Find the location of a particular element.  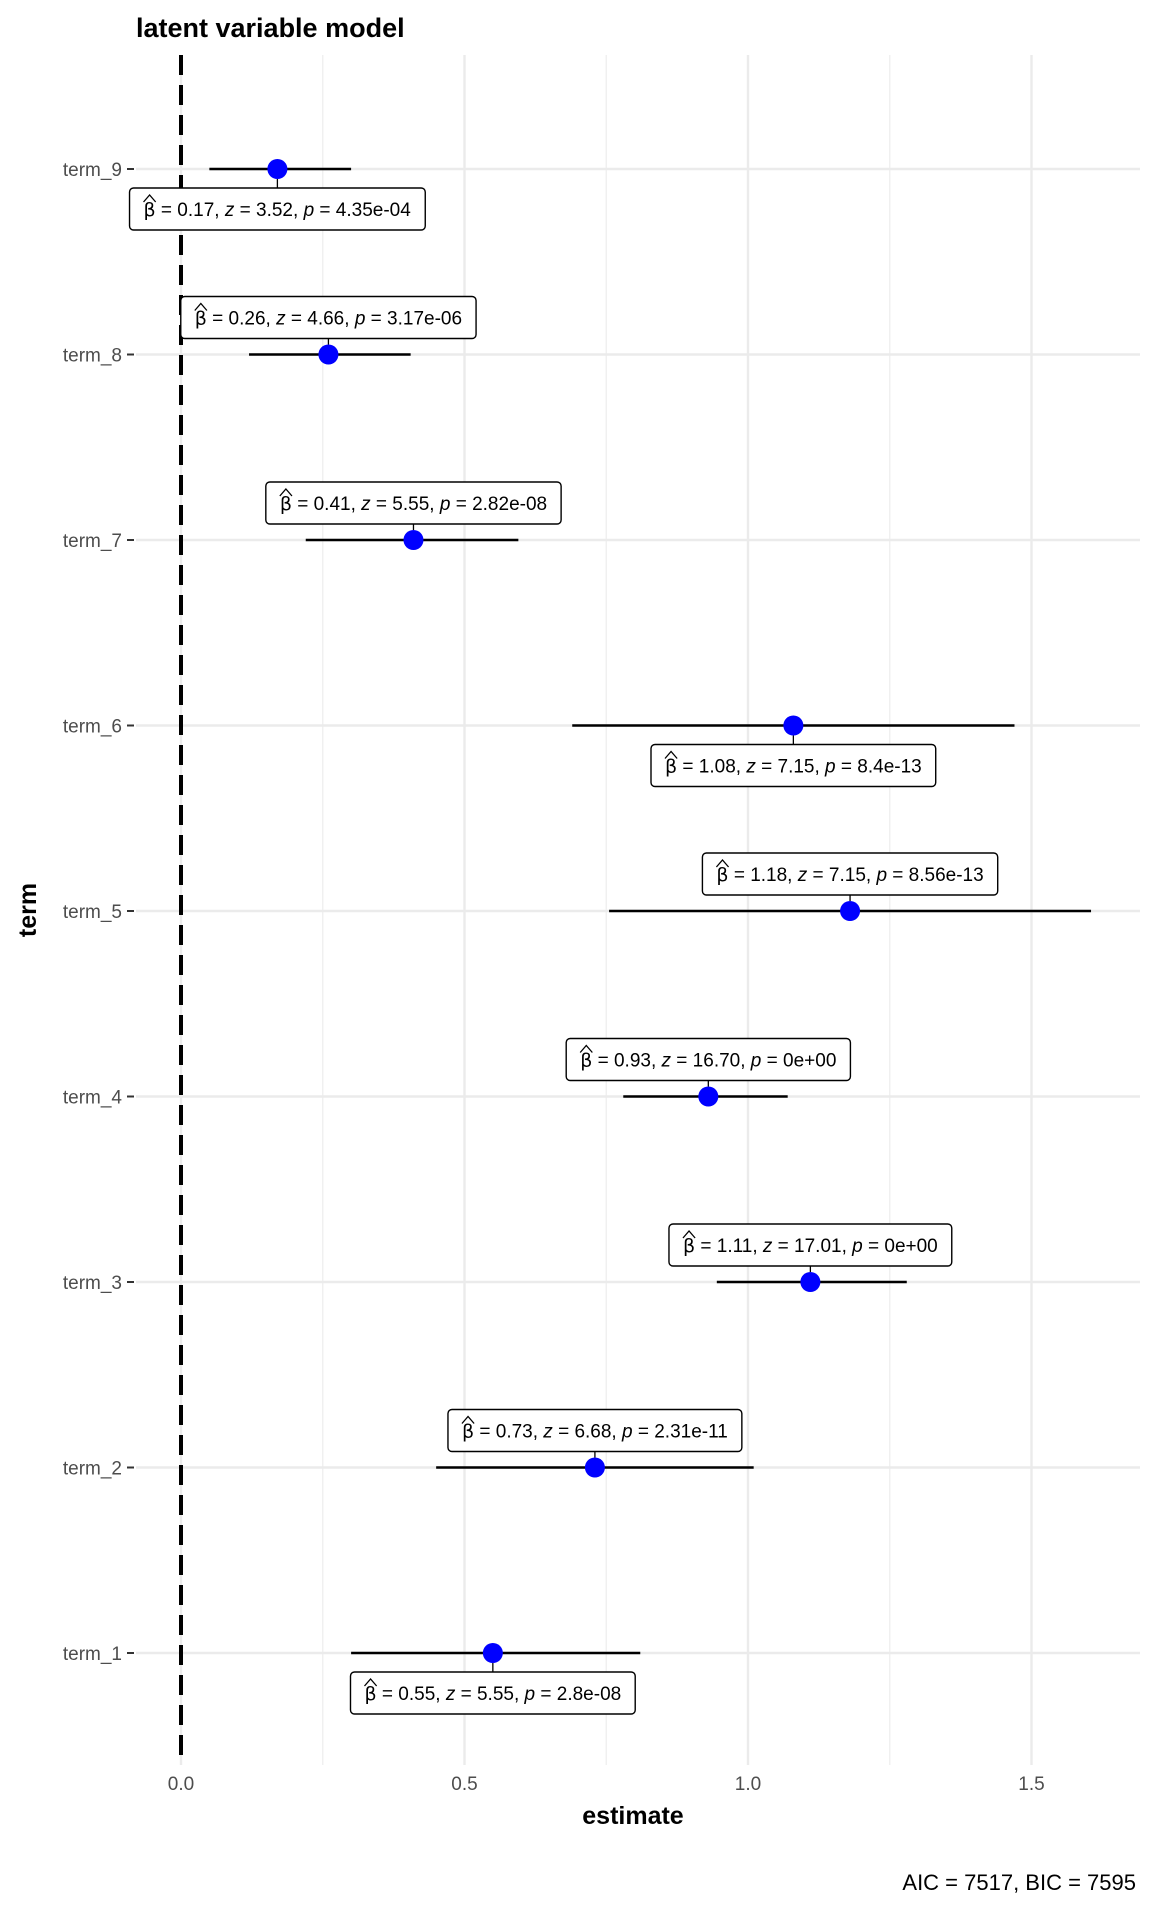

p-value: = 3.17e-06 is located at coordinates (413, 319).